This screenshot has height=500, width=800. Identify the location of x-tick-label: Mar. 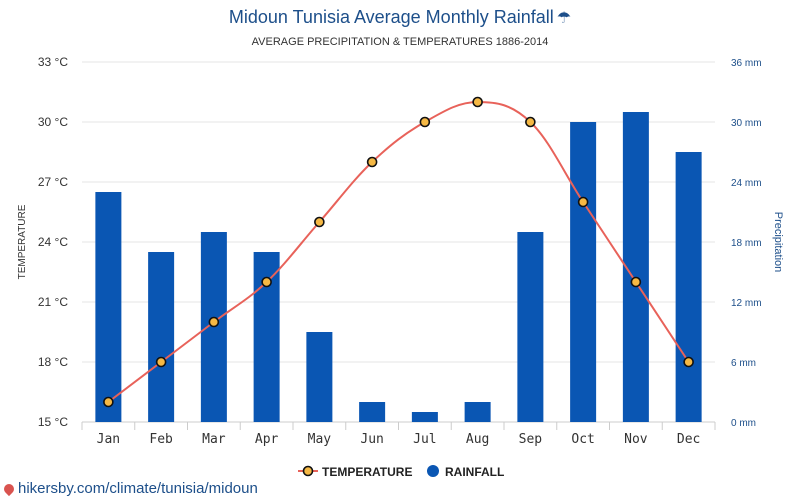
(214, 439).